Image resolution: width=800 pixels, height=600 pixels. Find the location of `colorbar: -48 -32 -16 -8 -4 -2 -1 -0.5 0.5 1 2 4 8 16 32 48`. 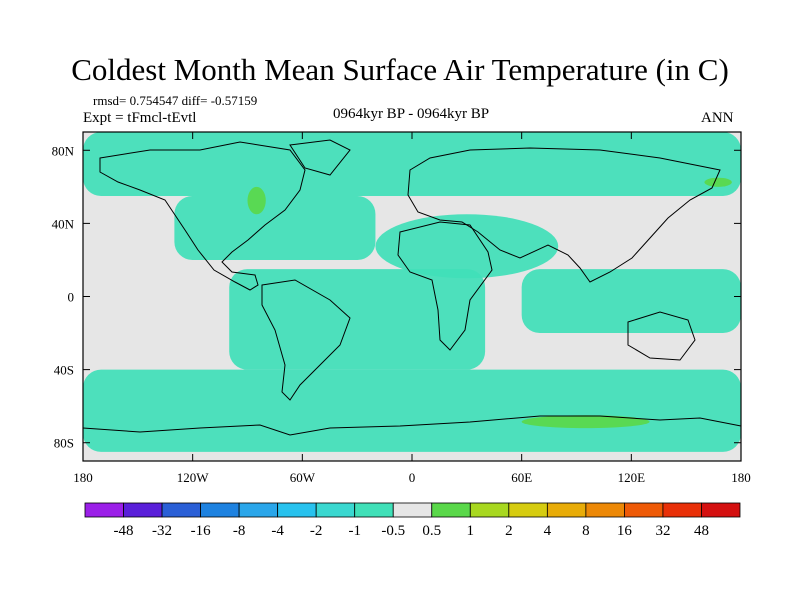

colorbar: -48 -32 -16 -8 -4 -2 -1 -0.5 0.5 1 2 4 8 16 32 48 is located at coordinates (412, 520).